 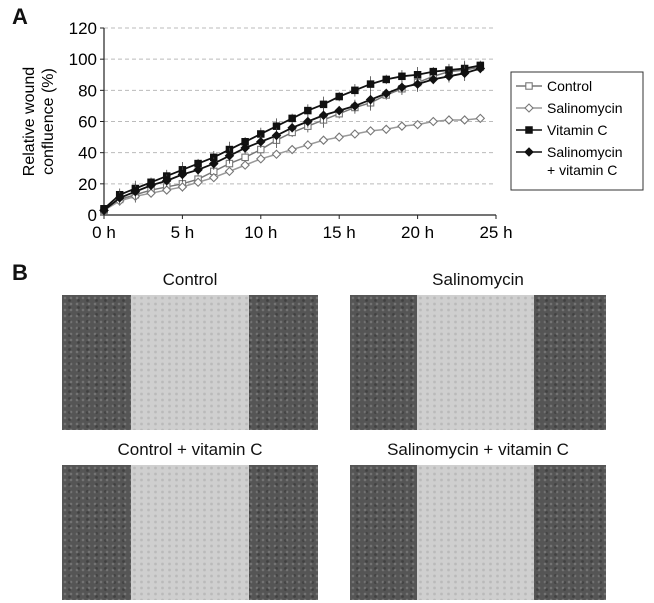 What do you see at coordinates (529, 130) in the screenshot?
I see `legend-marker-vitamin-c` at bounding box center [529, 130].